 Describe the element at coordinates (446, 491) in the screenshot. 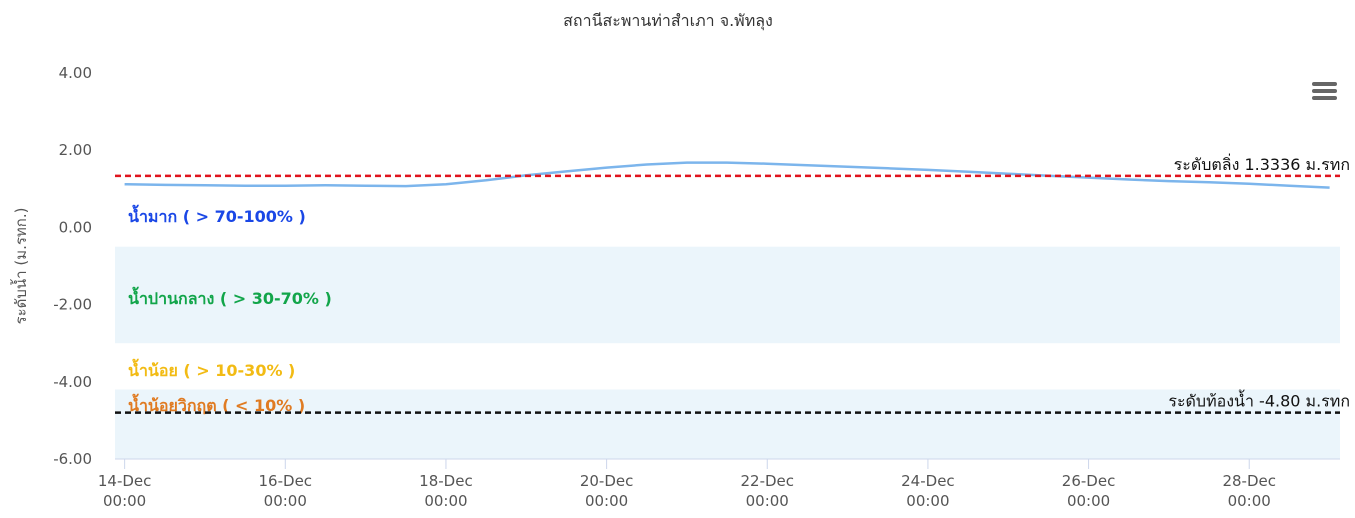

I see `x-tick-label: 18-Dec 00:00` at that location.